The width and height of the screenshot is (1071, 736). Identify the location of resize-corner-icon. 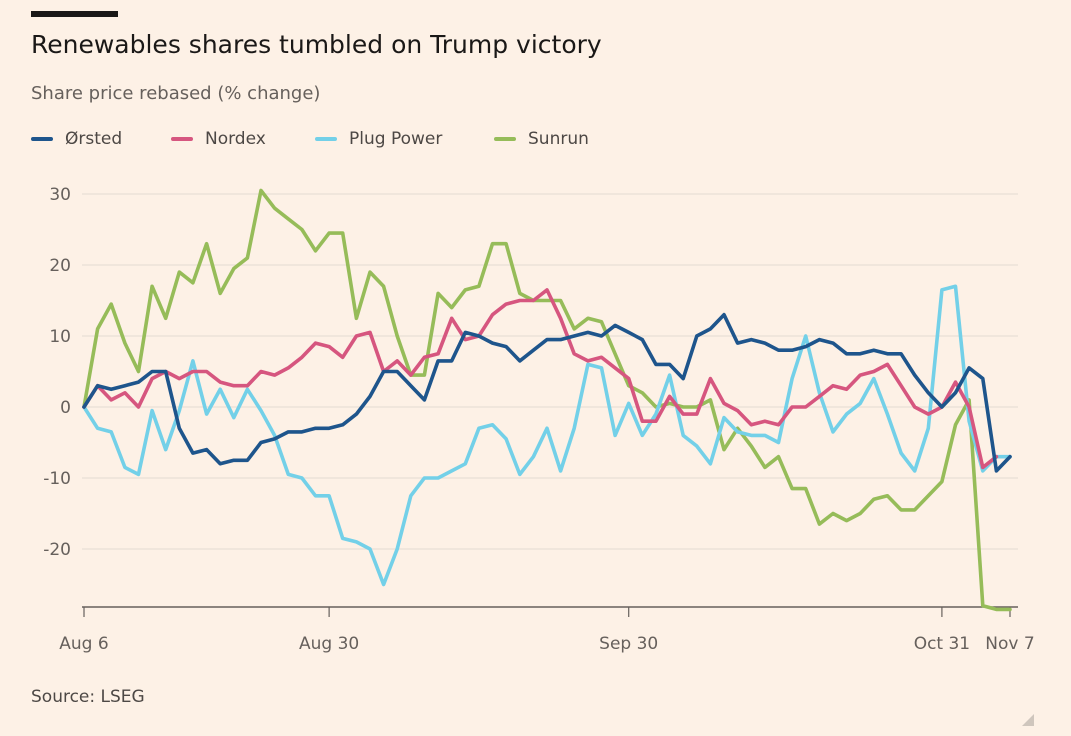
(1028, 720).